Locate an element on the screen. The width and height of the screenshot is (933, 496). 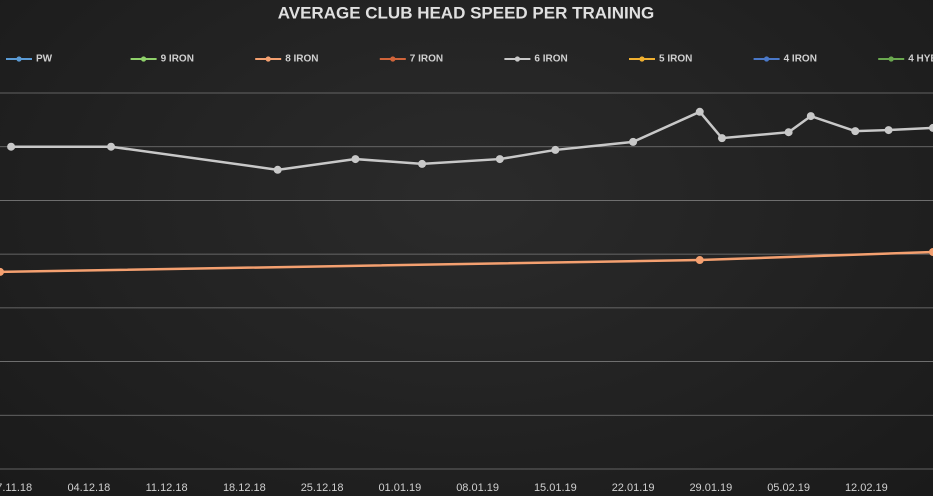
legend-label: PW is located at coordinates (44, 59).